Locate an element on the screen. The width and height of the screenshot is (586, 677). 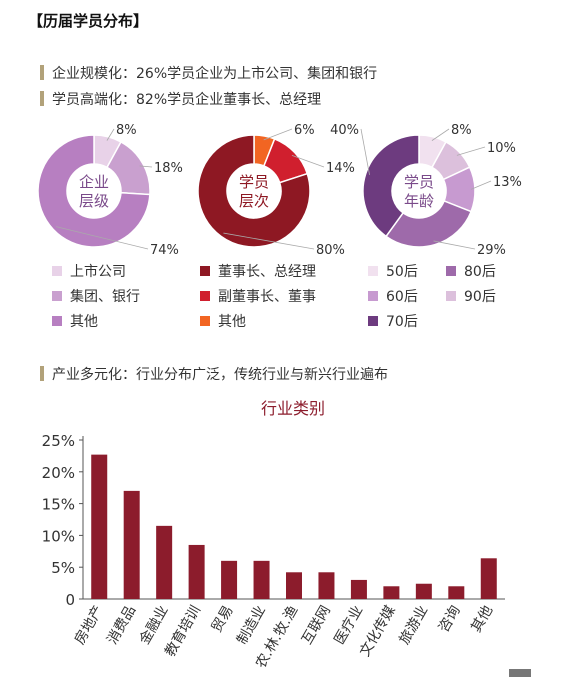
legend-pie-age-left: 50后 60后 70后 is located at coordinates (393, 297).